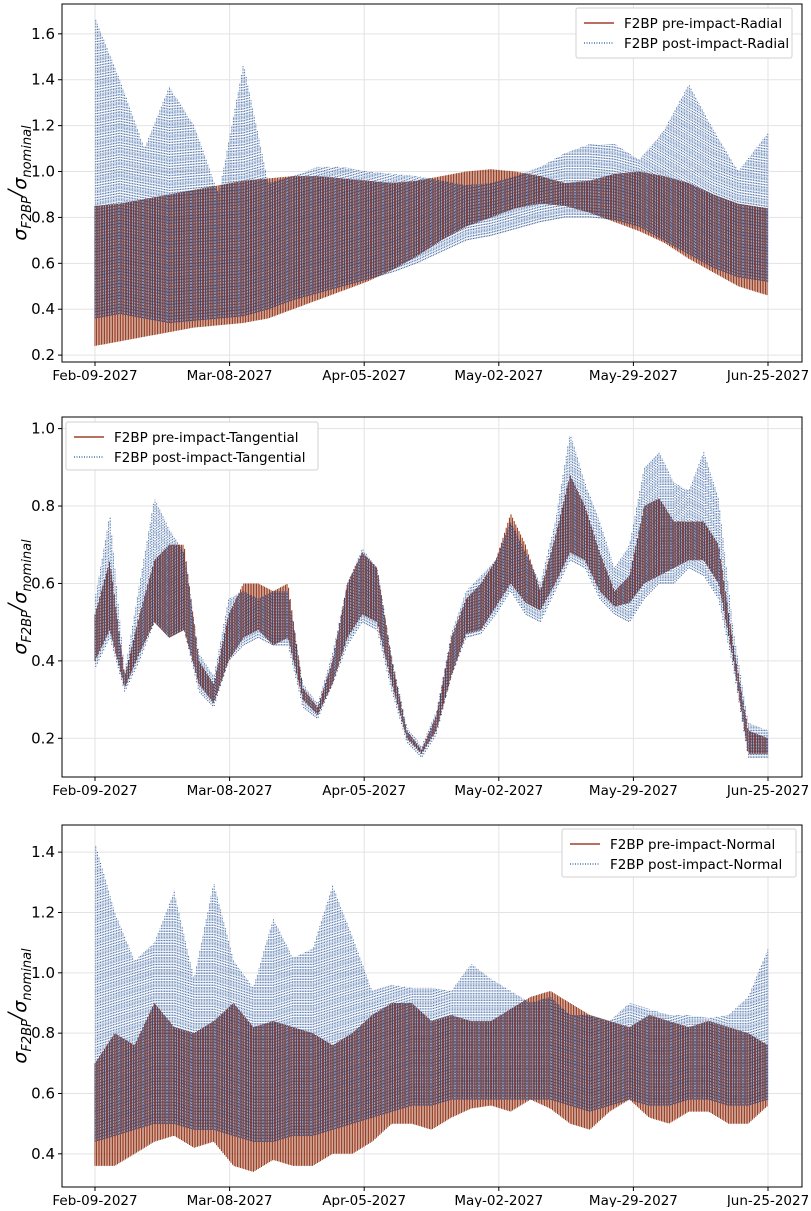 The height and width of the screenshot is (1211, 811). Describe the element at coordinates (210, 458) in the screenshot. I see `legend-label: F2BP post-impact-Tangential` at that location.